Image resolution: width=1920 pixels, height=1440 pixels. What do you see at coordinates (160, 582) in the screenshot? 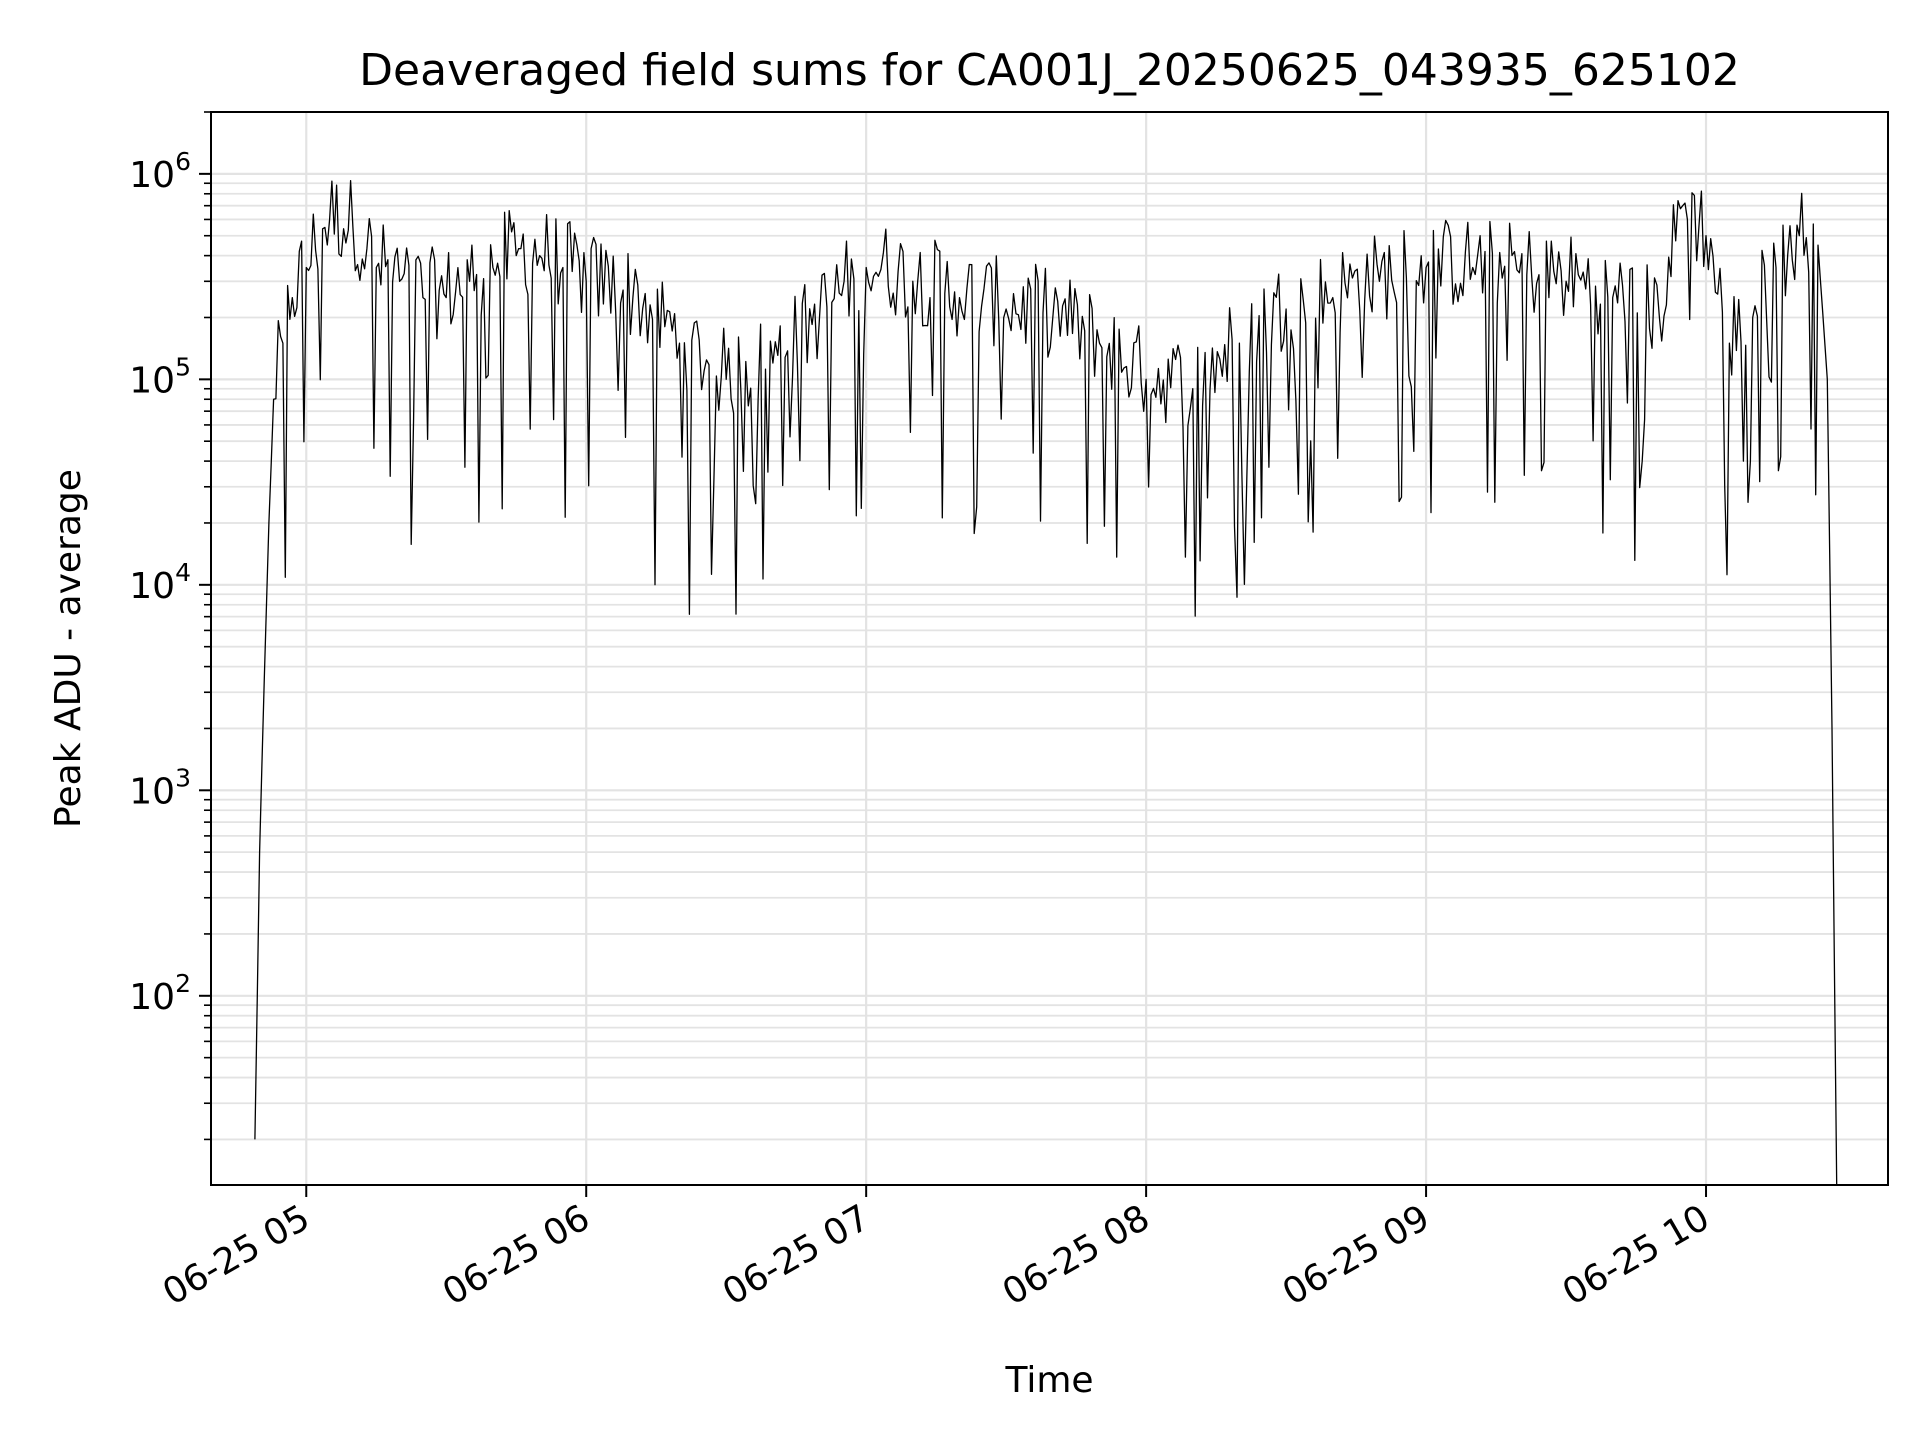
I see `y-tick-label: 10⁴` at bounding box center [160, 582].